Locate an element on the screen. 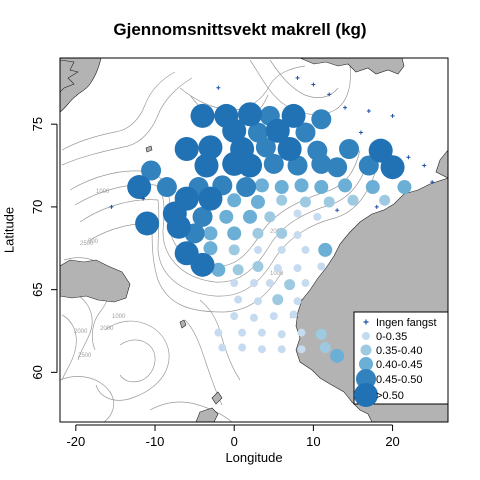 The height and width of the screenshot is (480, 480). land-faroe is located at coordinates (183, 324).